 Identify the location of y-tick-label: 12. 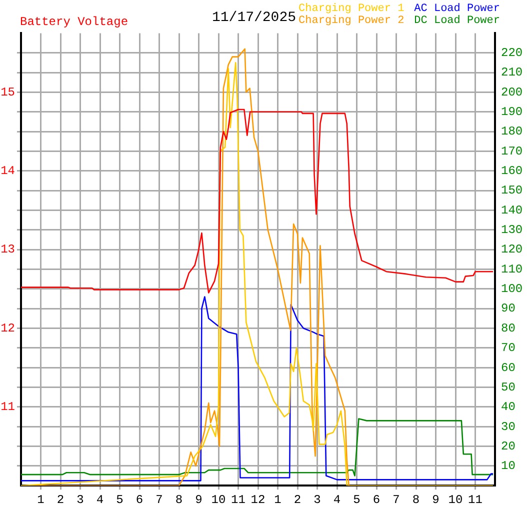
(7, 328).